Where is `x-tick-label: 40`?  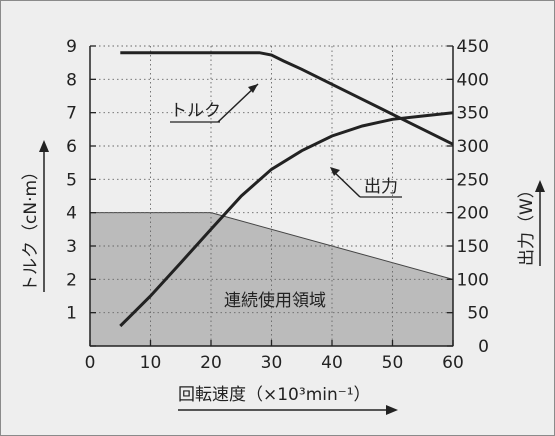
x-tick-label: 40 is located at coordinates (332, 363).